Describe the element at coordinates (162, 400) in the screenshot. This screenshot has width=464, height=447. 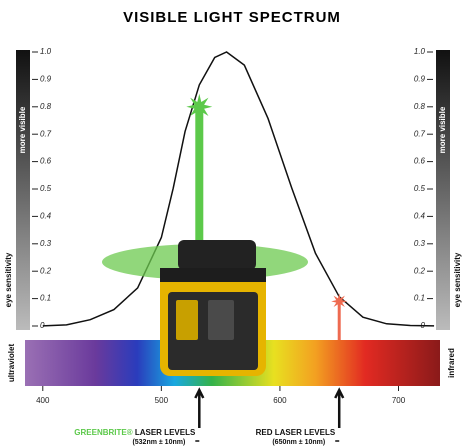
I see `x-tick-label: 500` at that location.